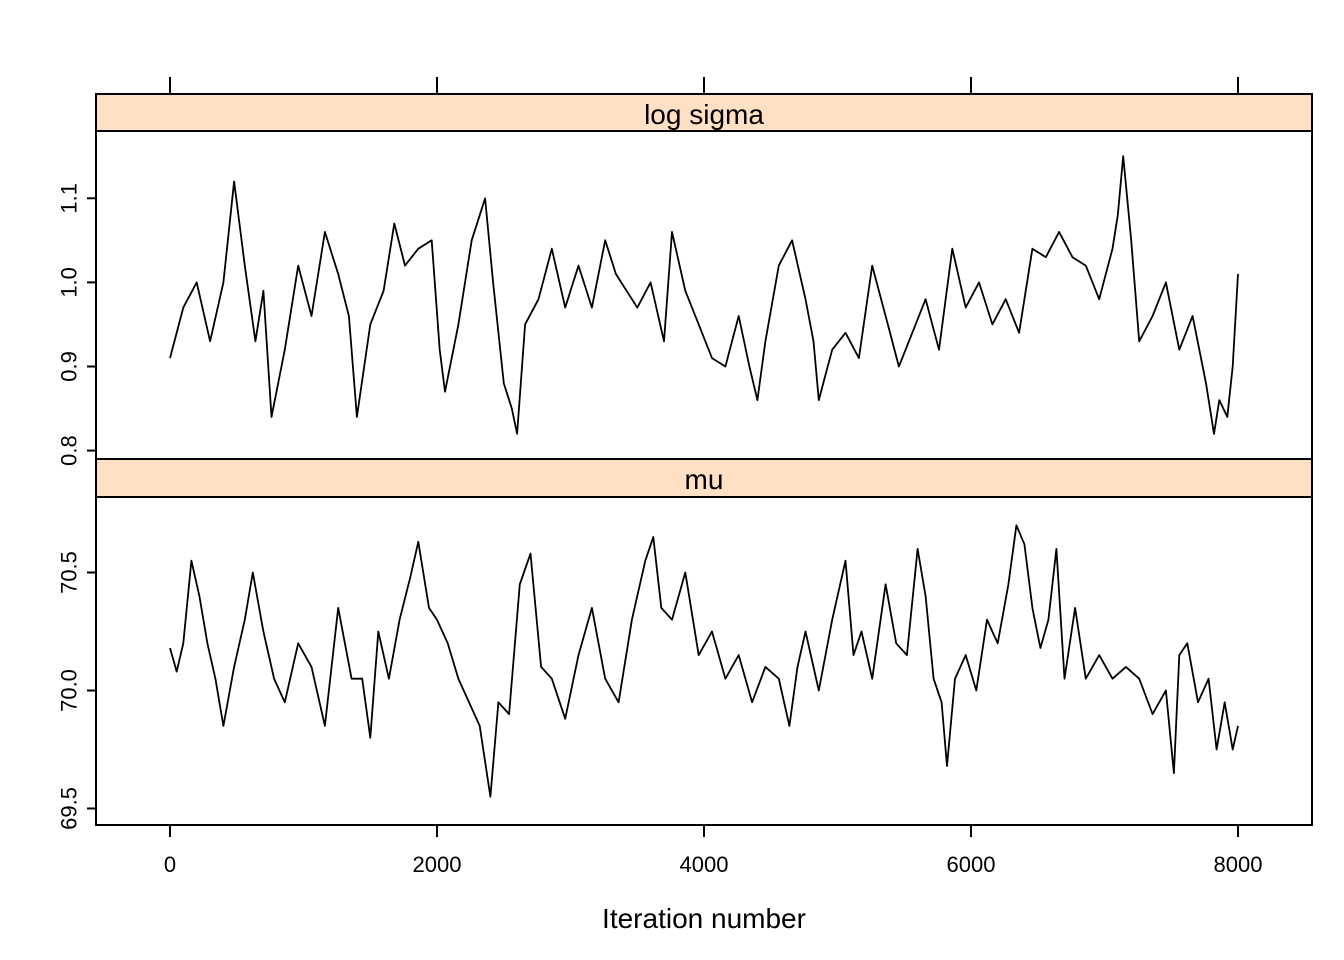  Describe the element at coordinates (76, 324) in the screenshot. I see `y-axis-log-sigma: 0.8 0.9 1.0 1.1` at that location.